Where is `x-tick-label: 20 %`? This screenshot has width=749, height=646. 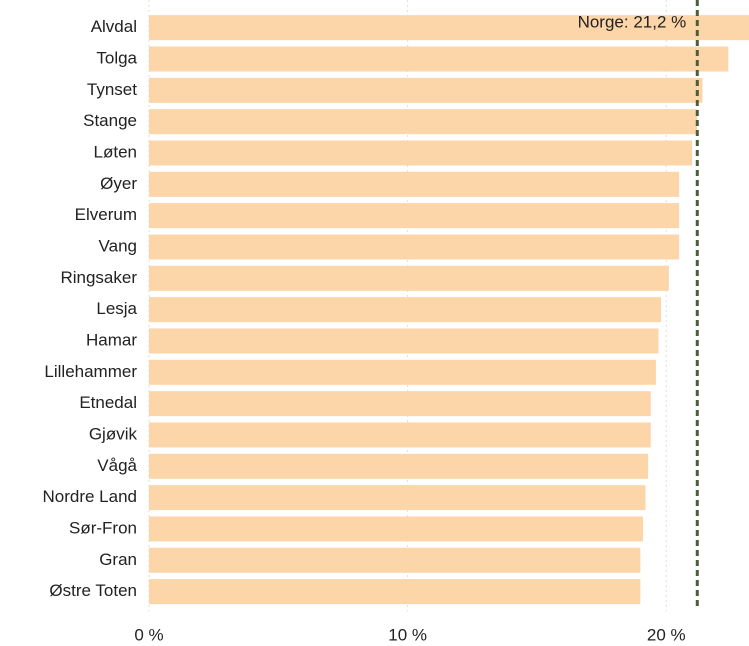 x-tick-label: 20 % is located at coordinates (666, 634).